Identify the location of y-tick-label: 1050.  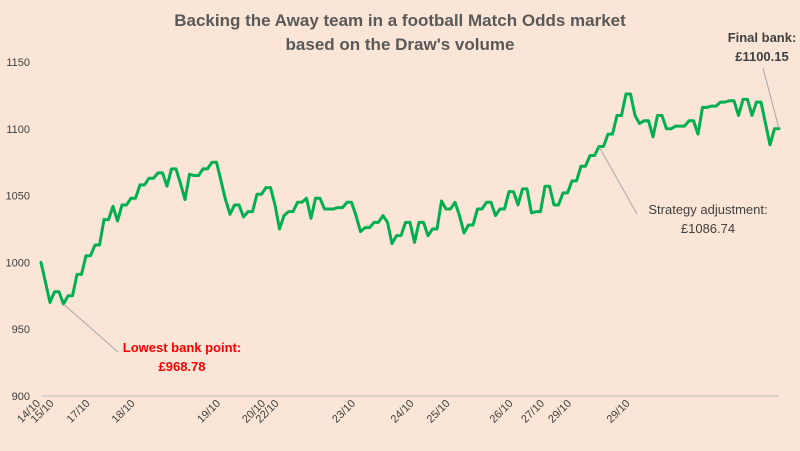
(18, 197).